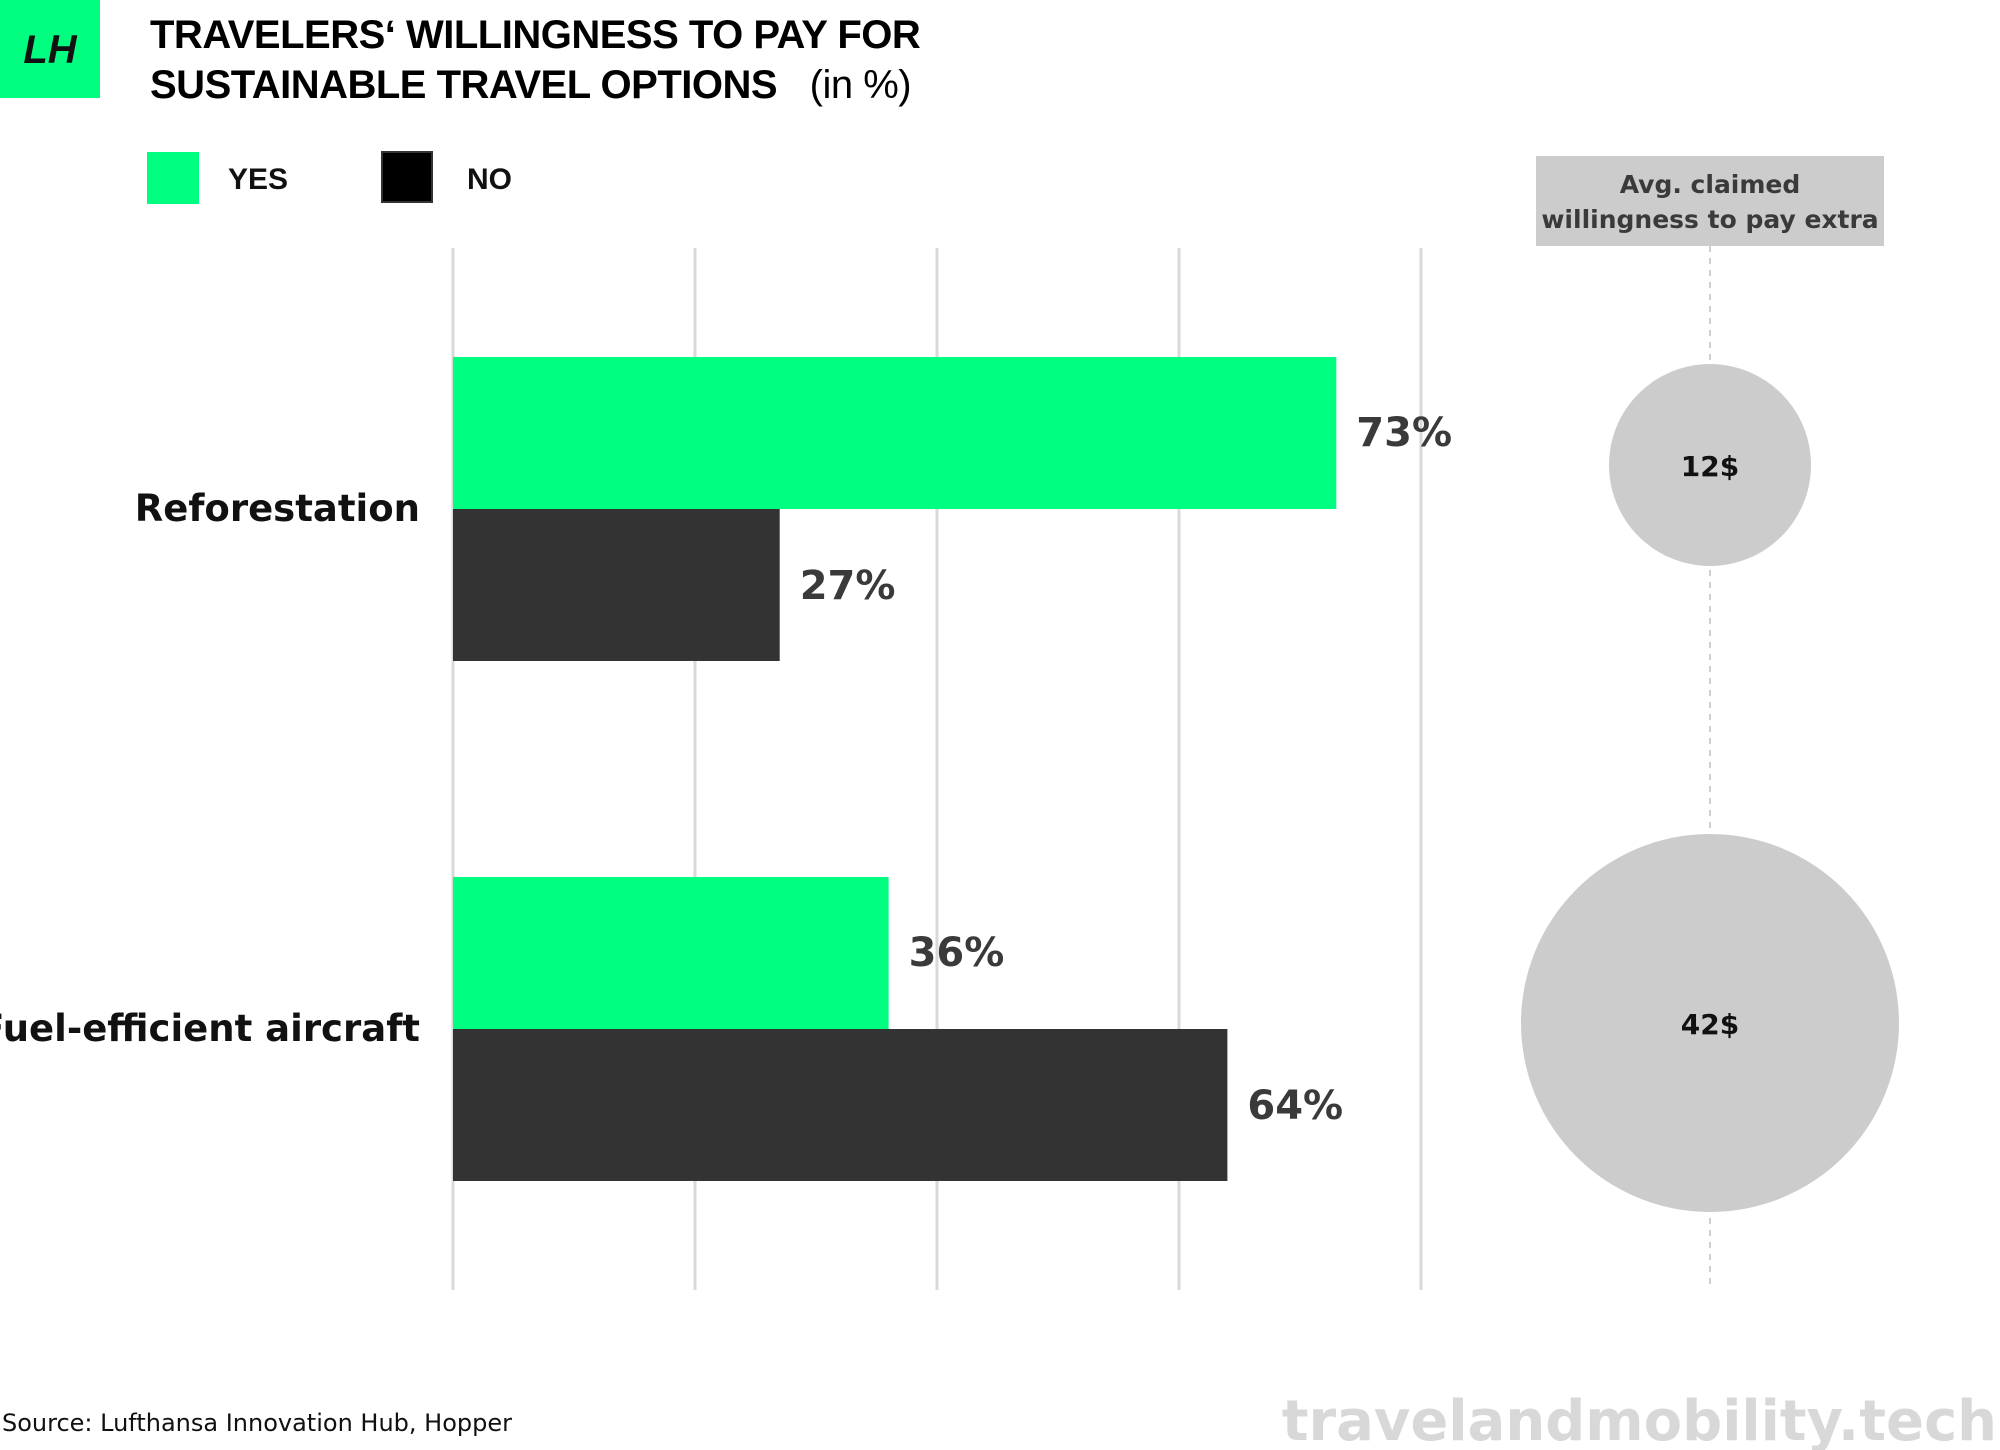  What do you see at coordinates (210, 1028) in the screenshot?
I see `category-label-fuel-efficient-aircraft: Fuel-efficient aircraft` at bounding box center [210, 1028].